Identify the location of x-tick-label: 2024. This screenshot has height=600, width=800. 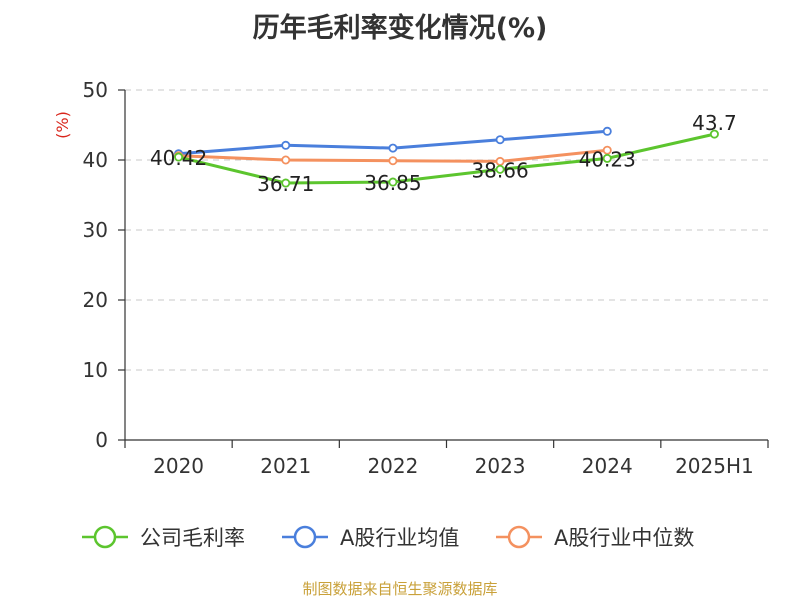
(607, 466).